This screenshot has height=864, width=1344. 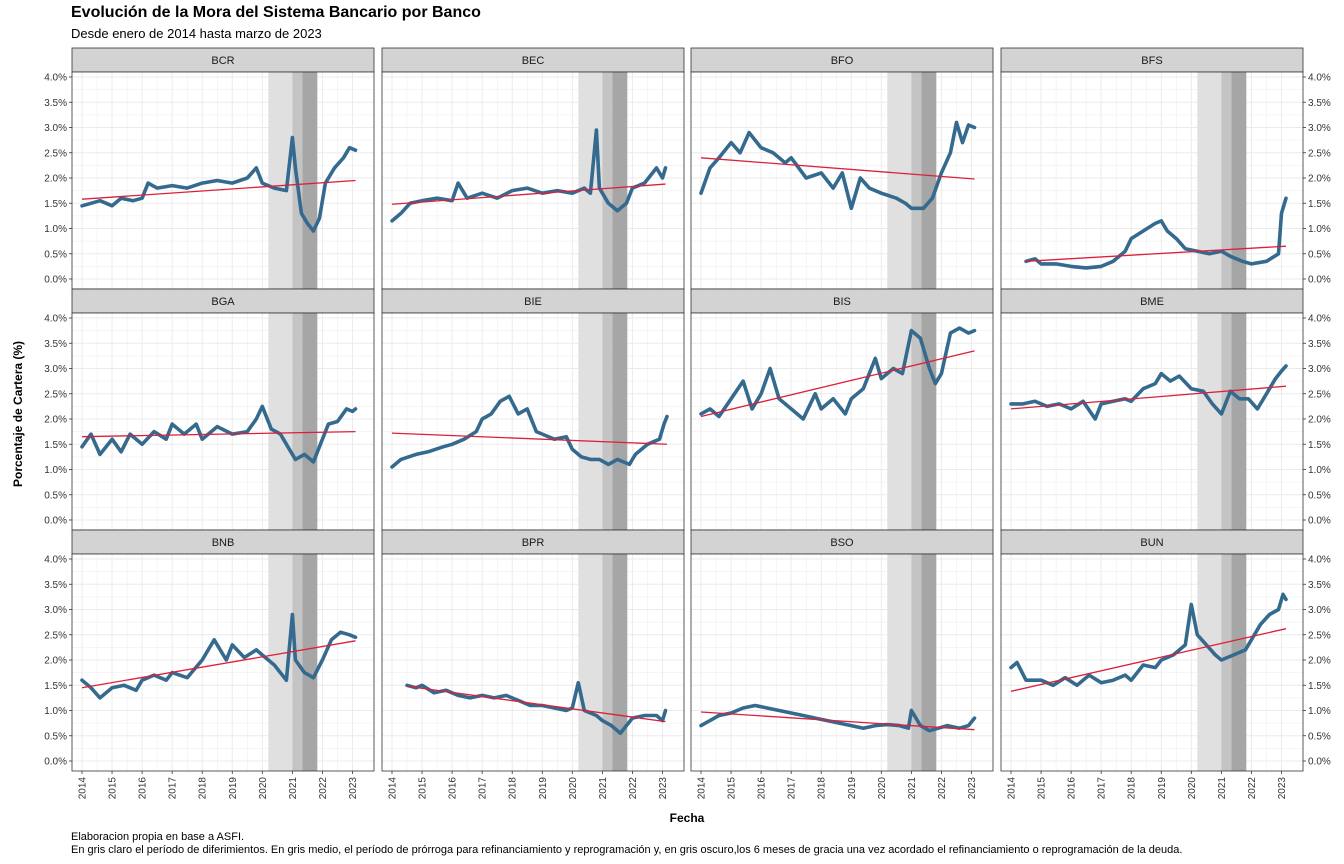 What do you see at coordinates (533, 543) in the screenshot?
I see `strip-label: BPR` at bounding box center [533, 543].